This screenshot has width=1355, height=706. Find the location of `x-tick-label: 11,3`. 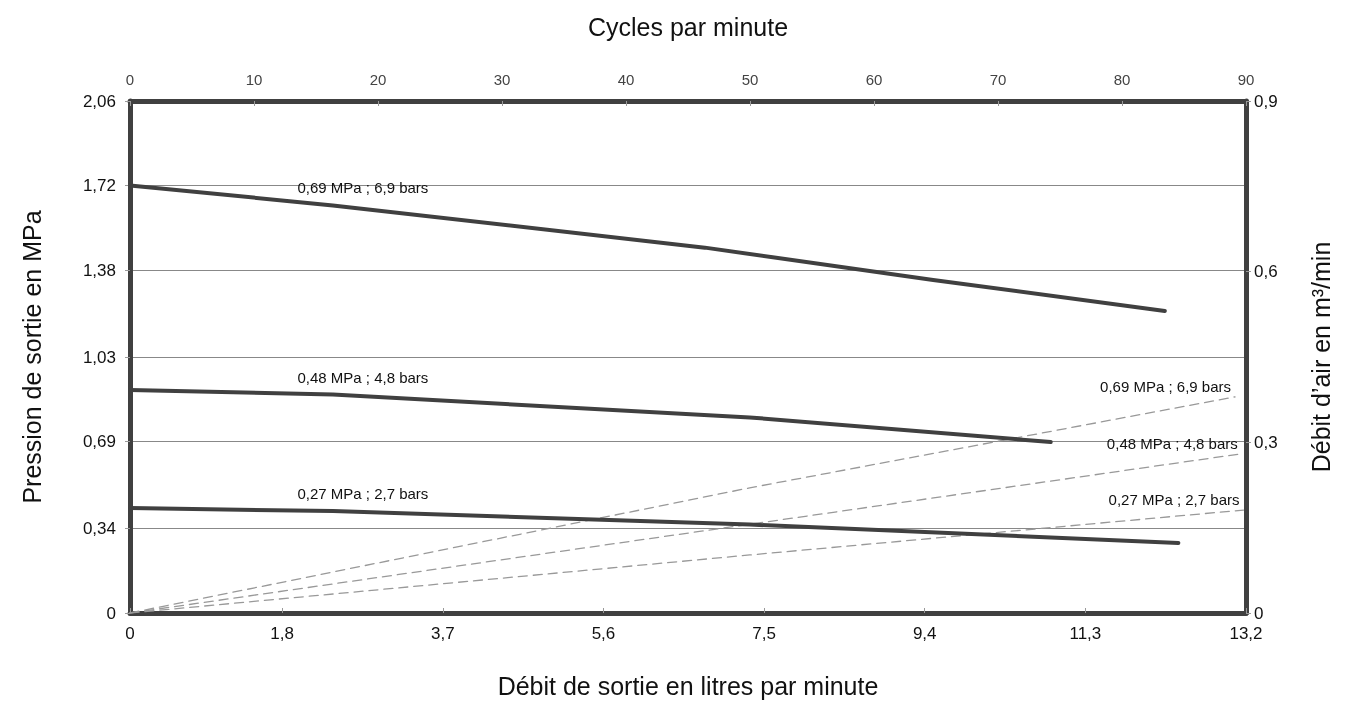

x-tick-label: 11,3 is located at coordinates (1085, 633).